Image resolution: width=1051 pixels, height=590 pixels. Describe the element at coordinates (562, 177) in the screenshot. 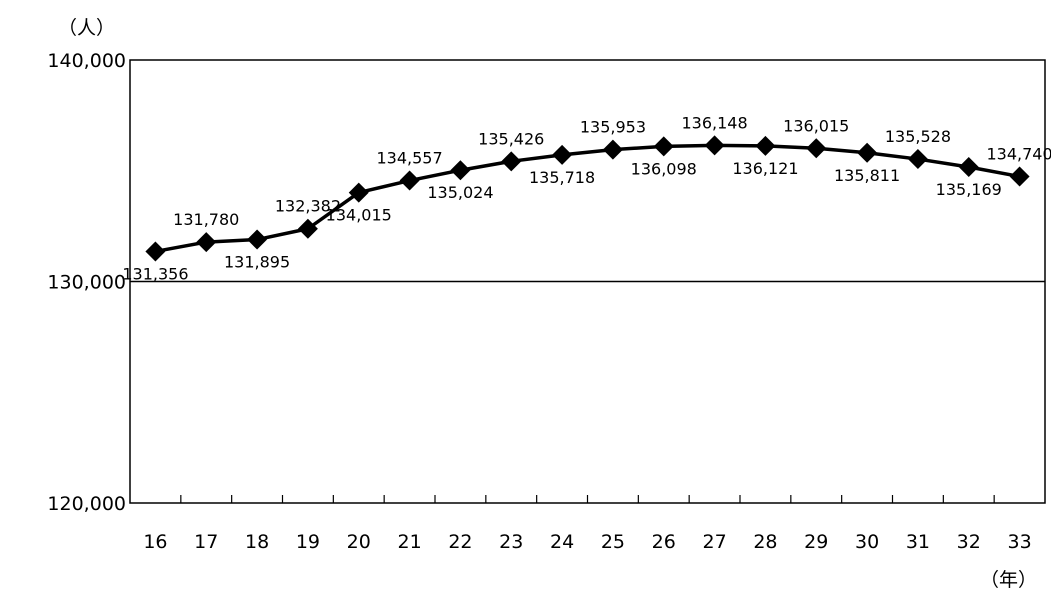

I see `data-label: 135,718` at that location.